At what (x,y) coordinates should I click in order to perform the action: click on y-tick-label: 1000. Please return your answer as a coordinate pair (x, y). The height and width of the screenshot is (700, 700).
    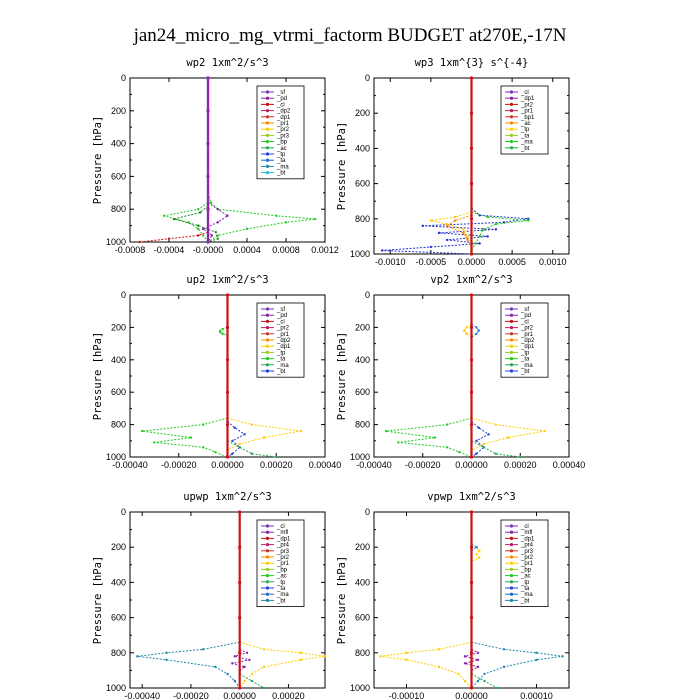
    Looking at the image, I should click on (116, 457).